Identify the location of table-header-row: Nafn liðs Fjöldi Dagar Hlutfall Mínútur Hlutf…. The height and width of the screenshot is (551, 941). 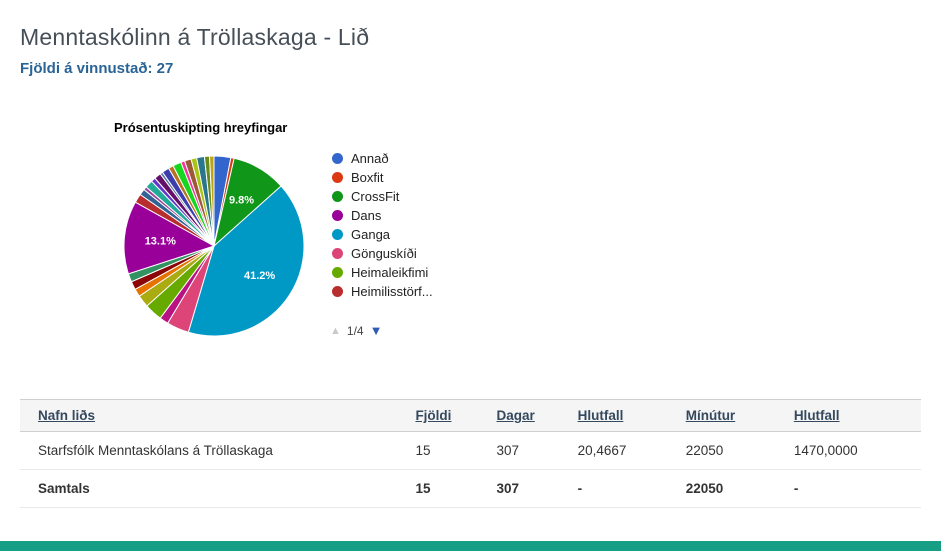
(470, 415).